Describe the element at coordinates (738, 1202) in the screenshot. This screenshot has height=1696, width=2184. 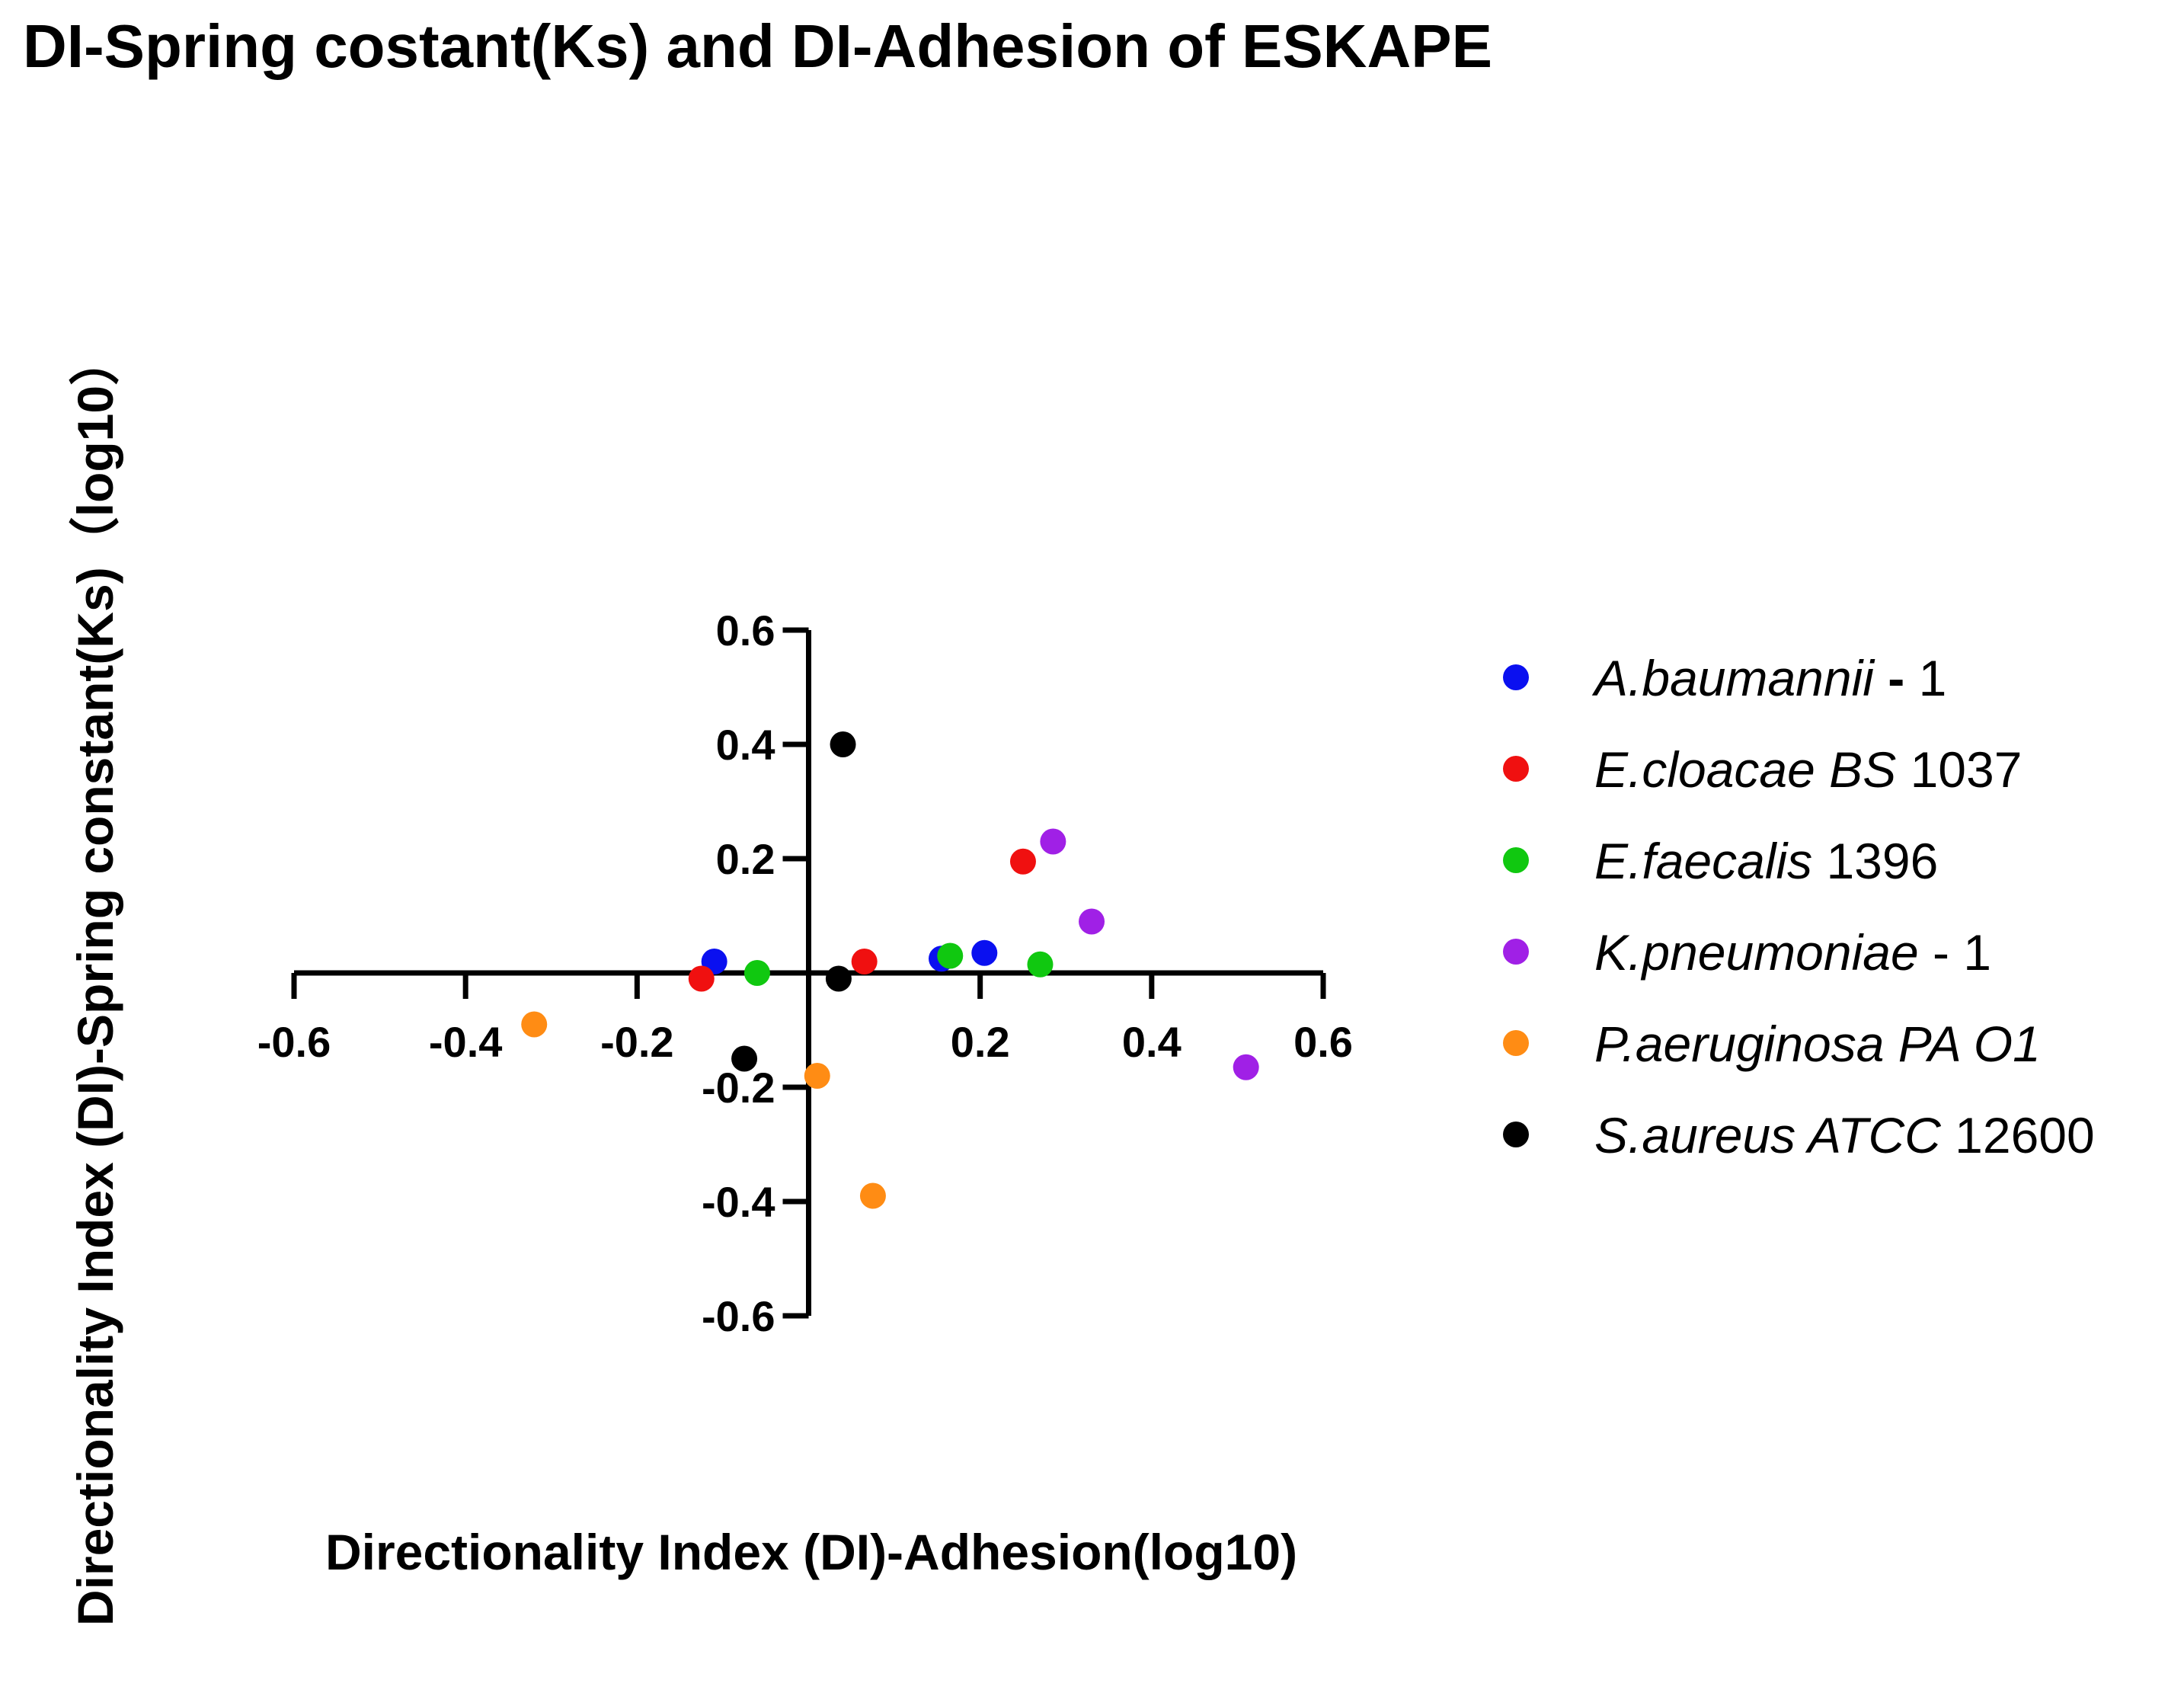
I see `y-tick-label: -0.4` at that location.